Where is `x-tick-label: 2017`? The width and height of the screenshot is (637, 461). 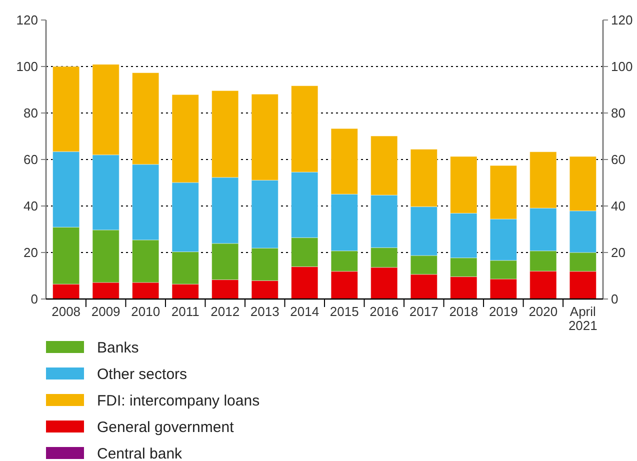
x-tick-label: 2017 is located at coordinates (423, 311).